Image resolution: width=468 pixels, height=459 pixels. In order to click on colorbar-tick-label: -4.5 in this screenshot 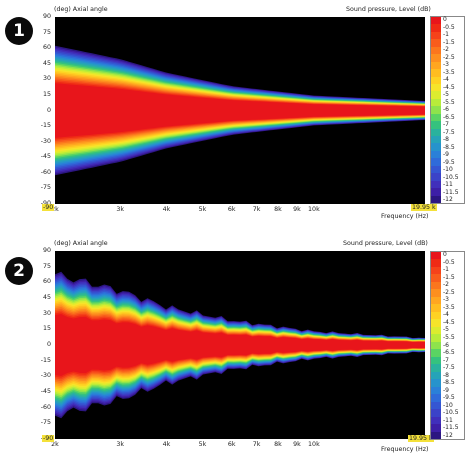, I will do `click(449, 322)`.